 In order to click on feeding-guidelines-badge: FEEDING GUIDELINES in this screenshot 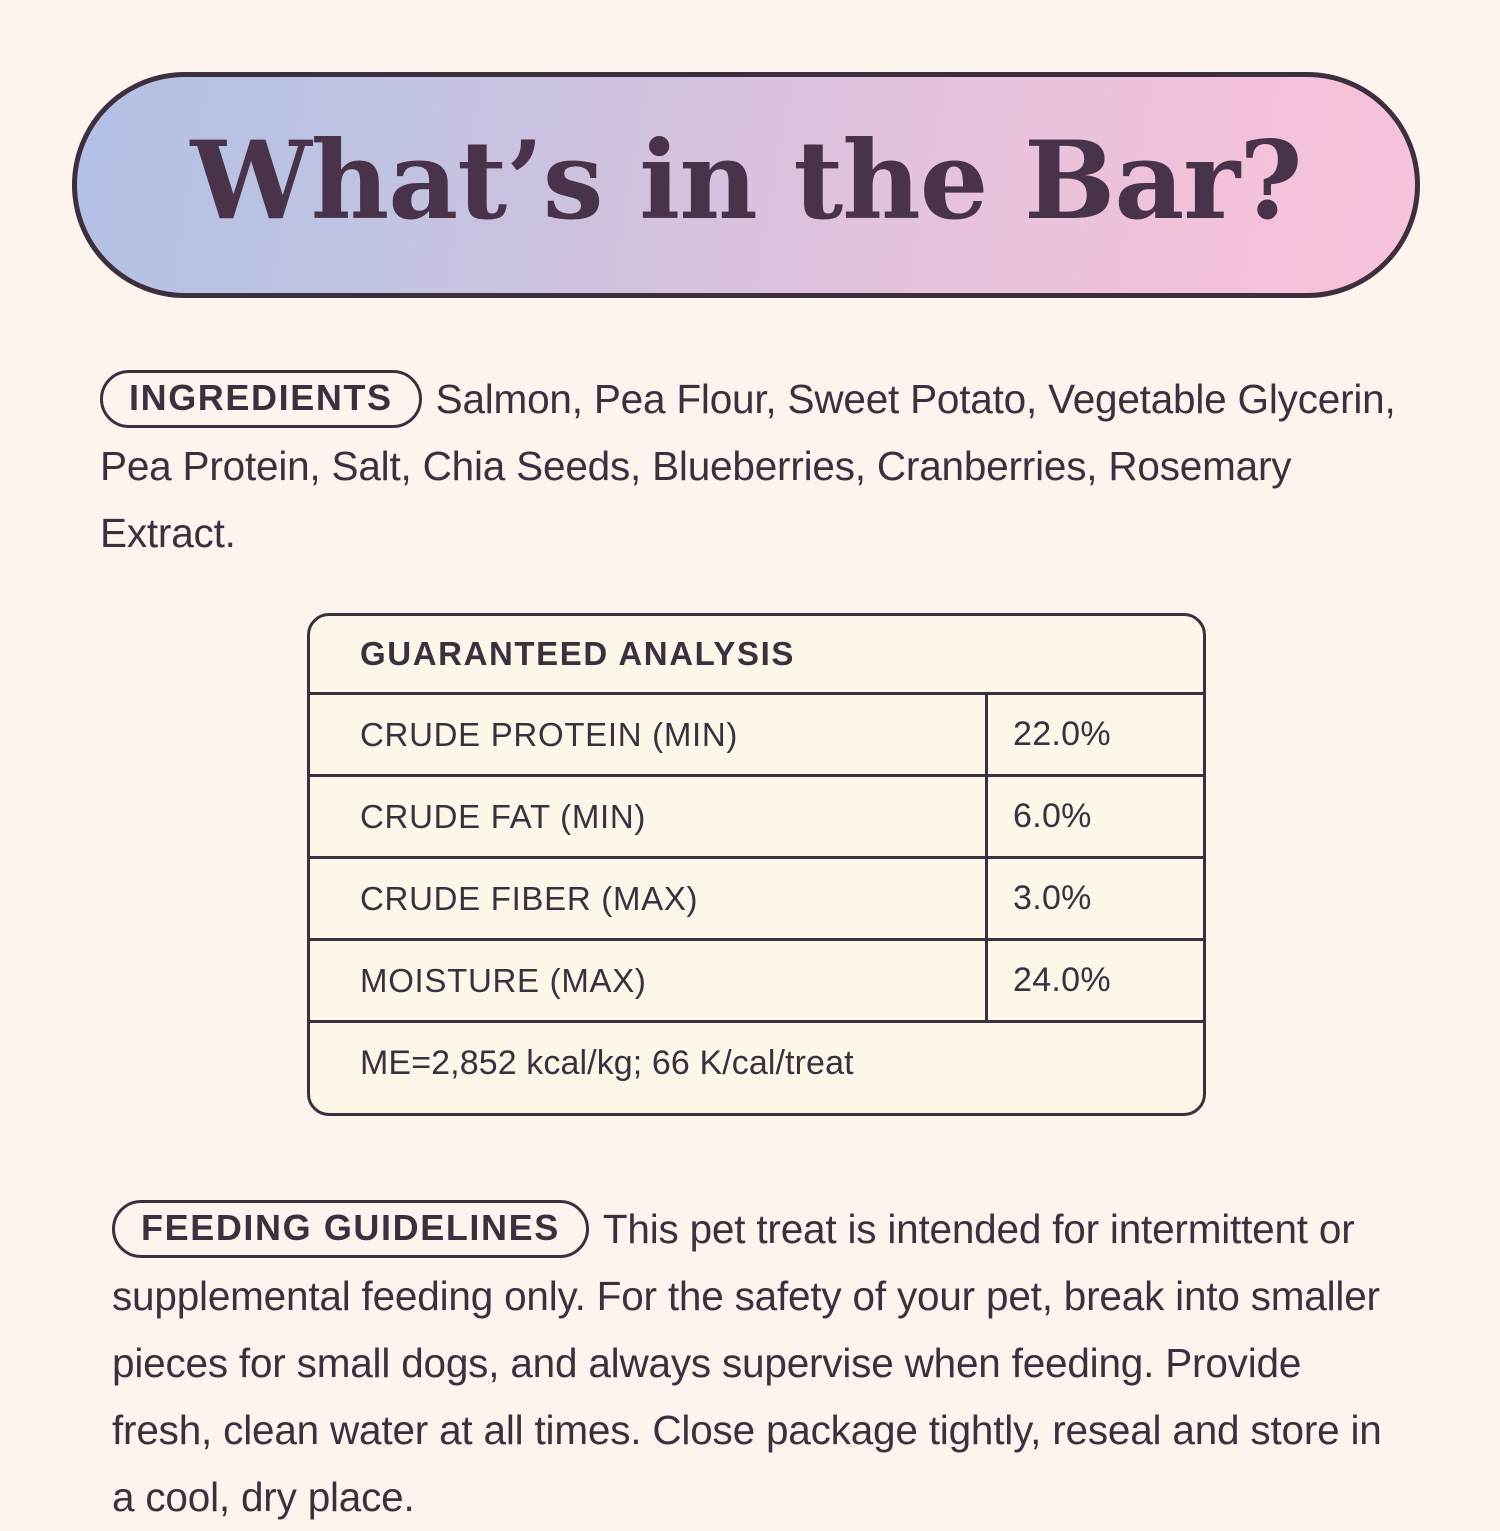, I will do `click(350, 1229)`.